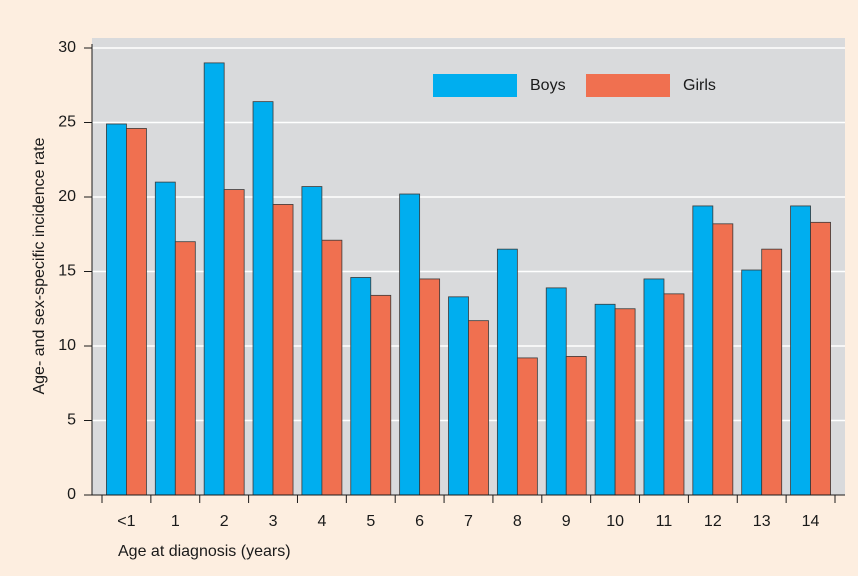 The height and width of the screenshot is (576, 858). I want to click on x-axis-title: Age at diagnosis (years), so click(204, 551).